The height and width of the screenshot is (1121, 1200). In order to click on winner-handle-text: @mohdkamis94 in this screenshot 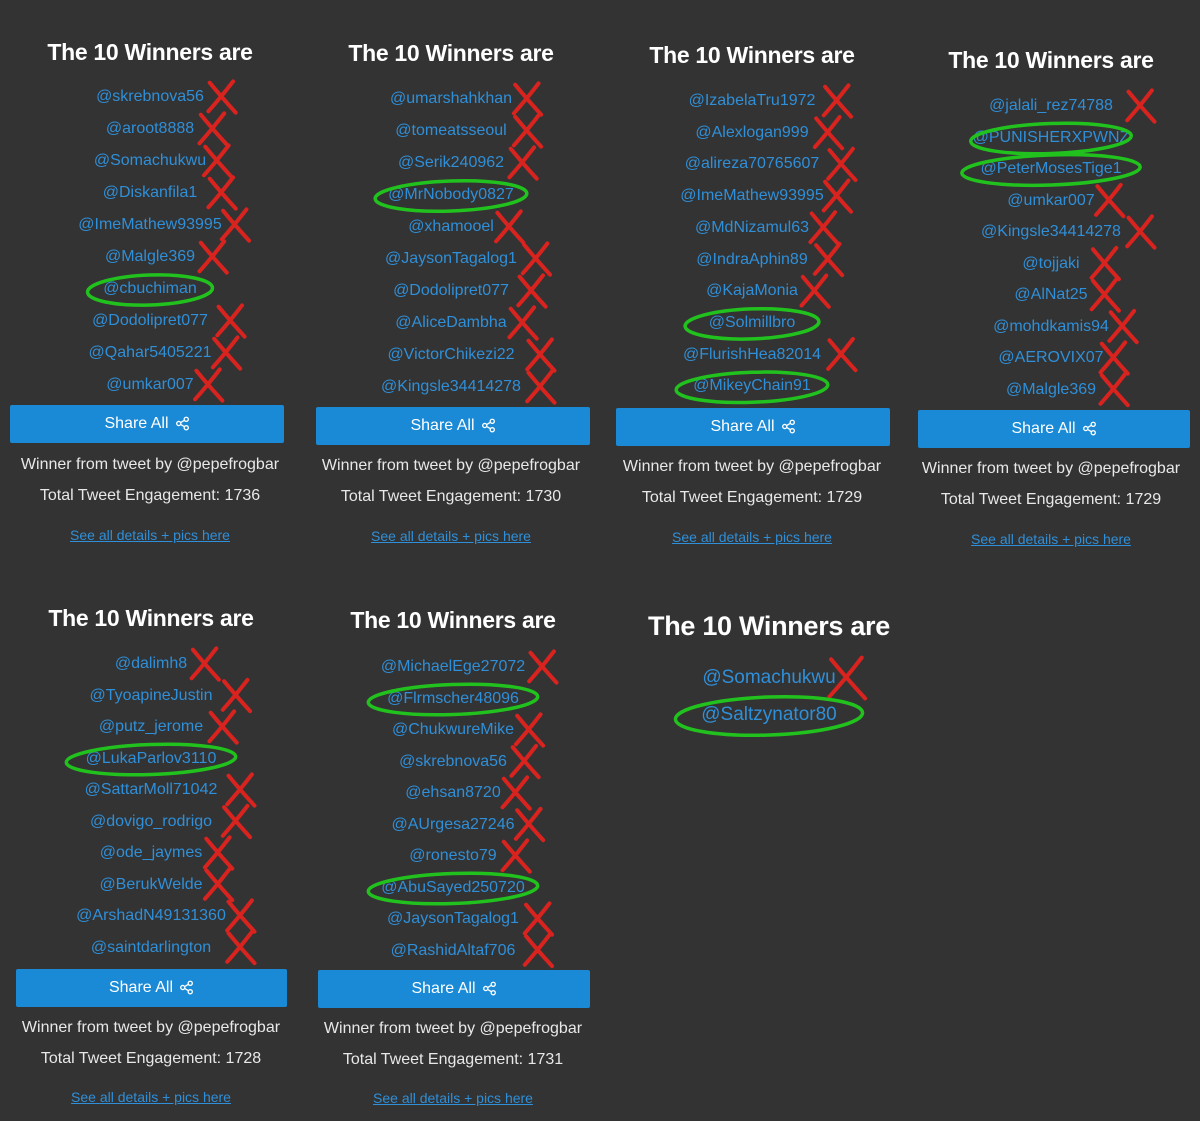, I will do `click(1051, 326)`.